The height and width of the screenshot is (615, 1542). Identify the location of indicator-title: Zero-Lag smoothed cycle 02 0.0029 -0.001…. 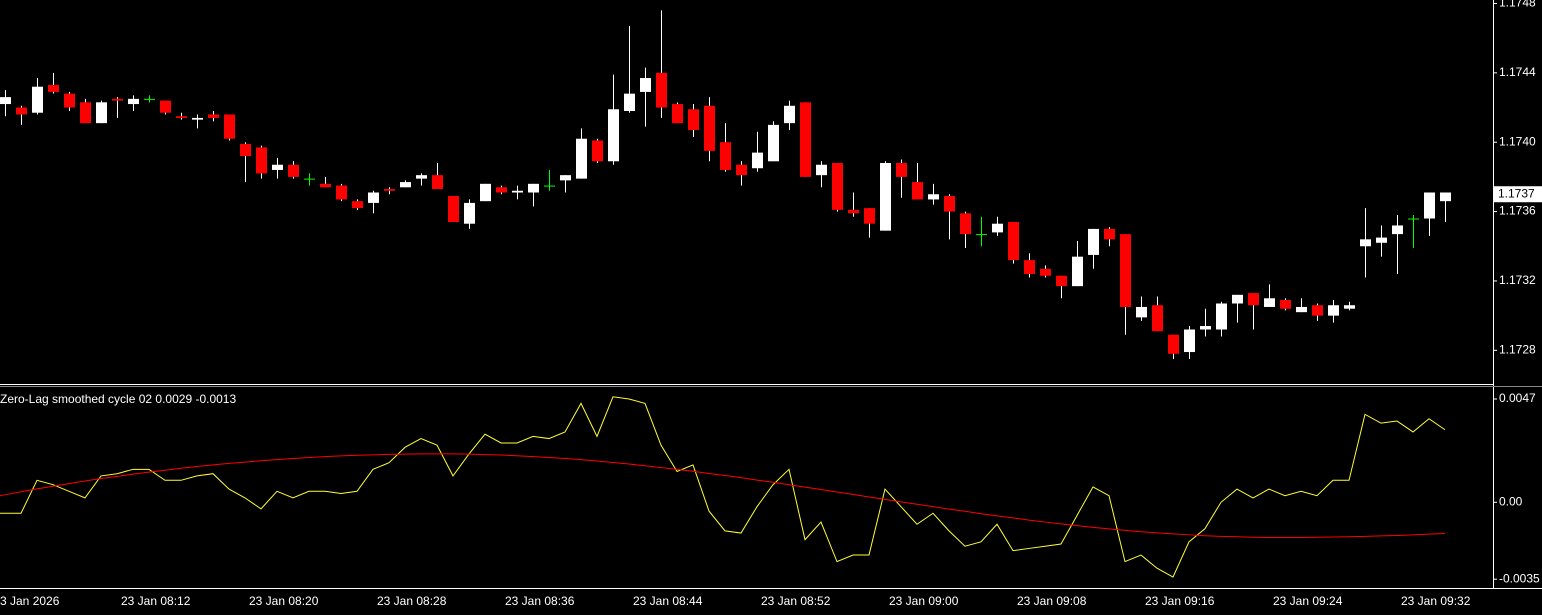
(118, 399).